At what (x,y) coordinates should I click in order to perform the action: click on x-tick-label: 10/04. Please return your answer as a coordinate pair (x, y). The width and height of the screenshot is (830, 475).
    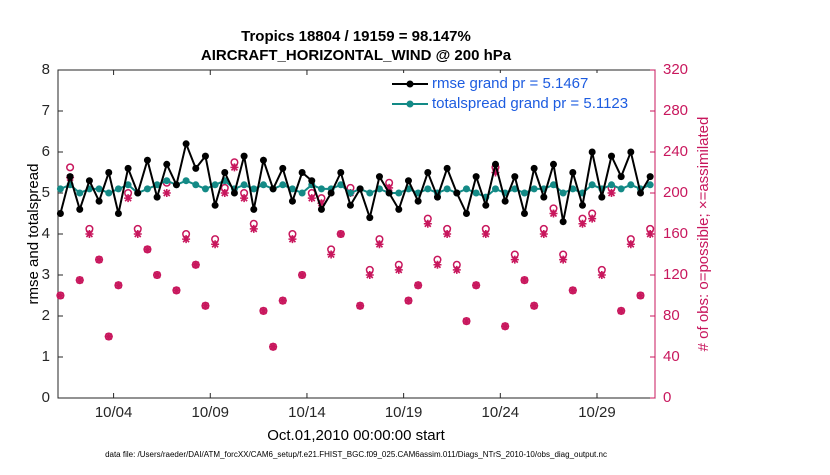
    Looking at the image, I should click on (114, 412).